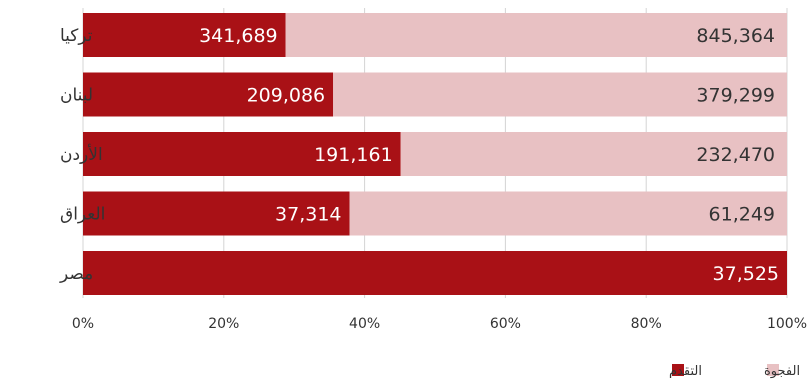 The image size is (808, 385). I want to click on x-tick-label: 0%, so click(83, 324).